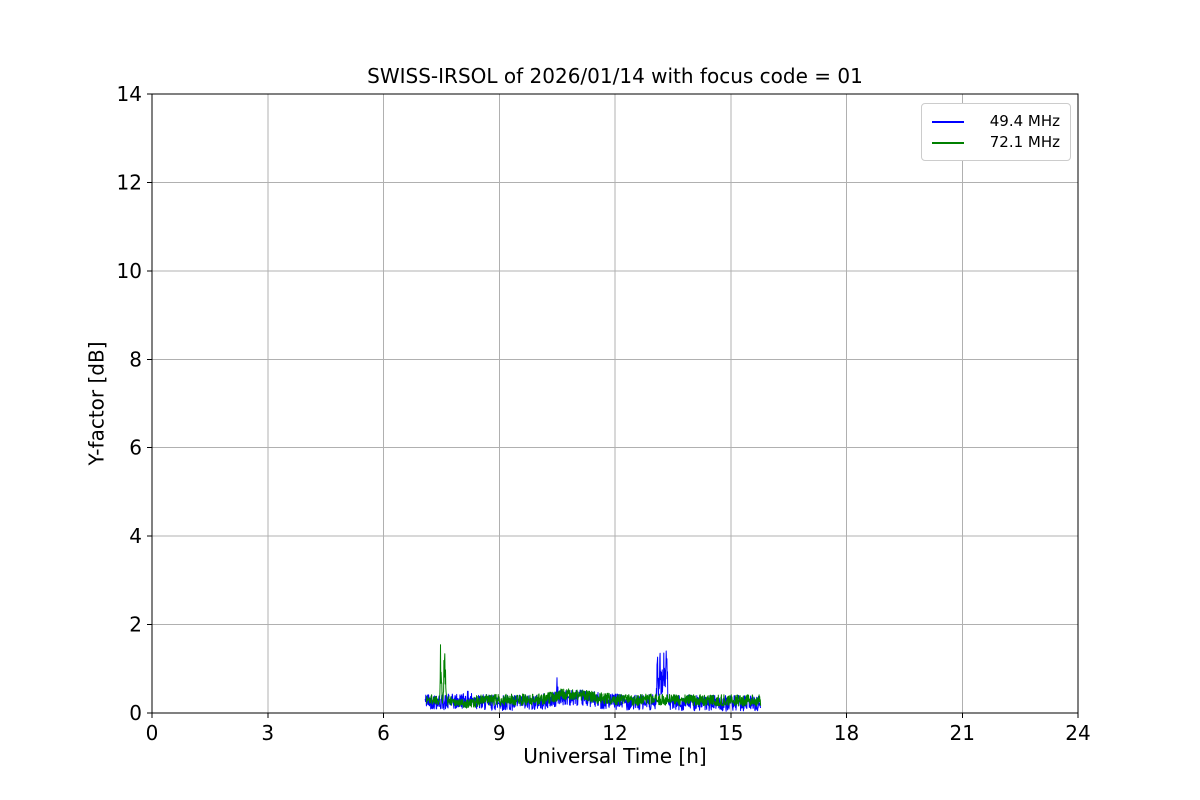 The image size is (1200, 800). I want to click on x-tick-label: 6, so click(383, 733).